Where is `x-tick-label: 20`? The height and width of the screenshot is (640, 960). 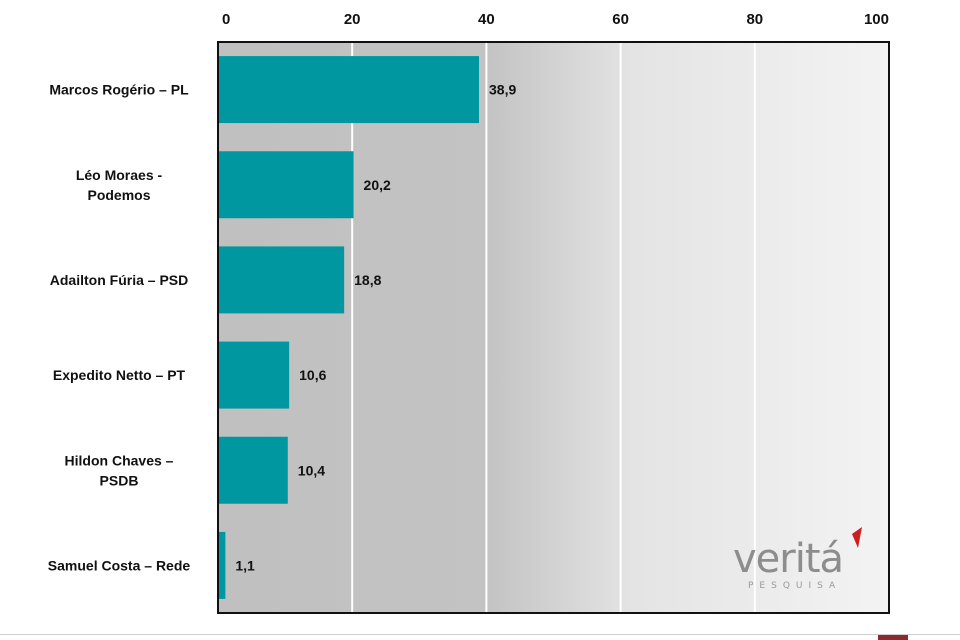 x-tick-label: 20 is located at coordinates (352, 19).